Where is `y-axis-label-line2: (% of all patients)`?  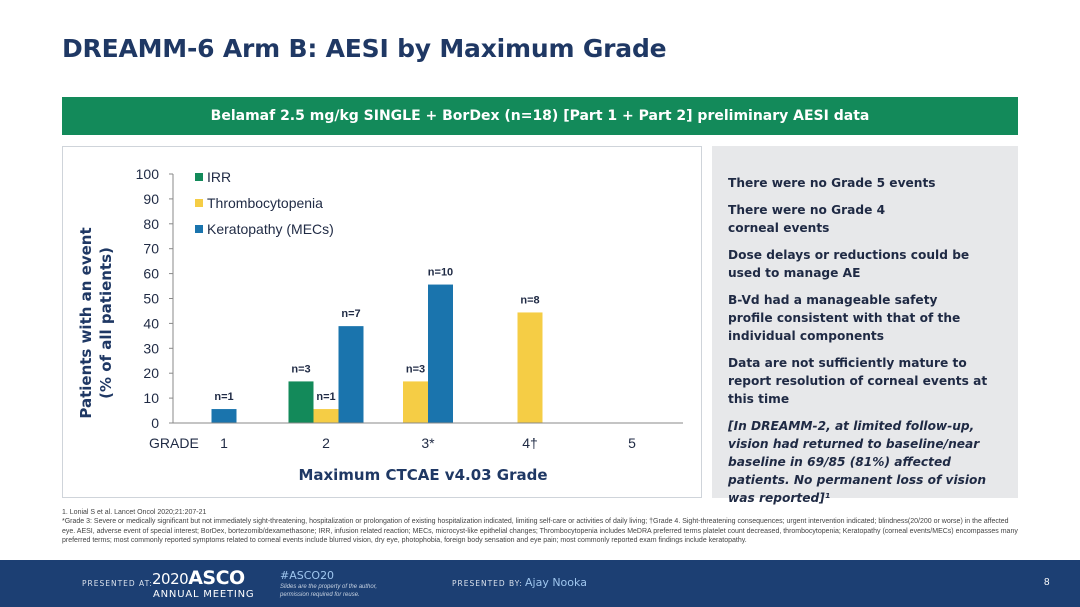
y-axis-label-line2: (% of all patients) is located at coordinates (106, 323).